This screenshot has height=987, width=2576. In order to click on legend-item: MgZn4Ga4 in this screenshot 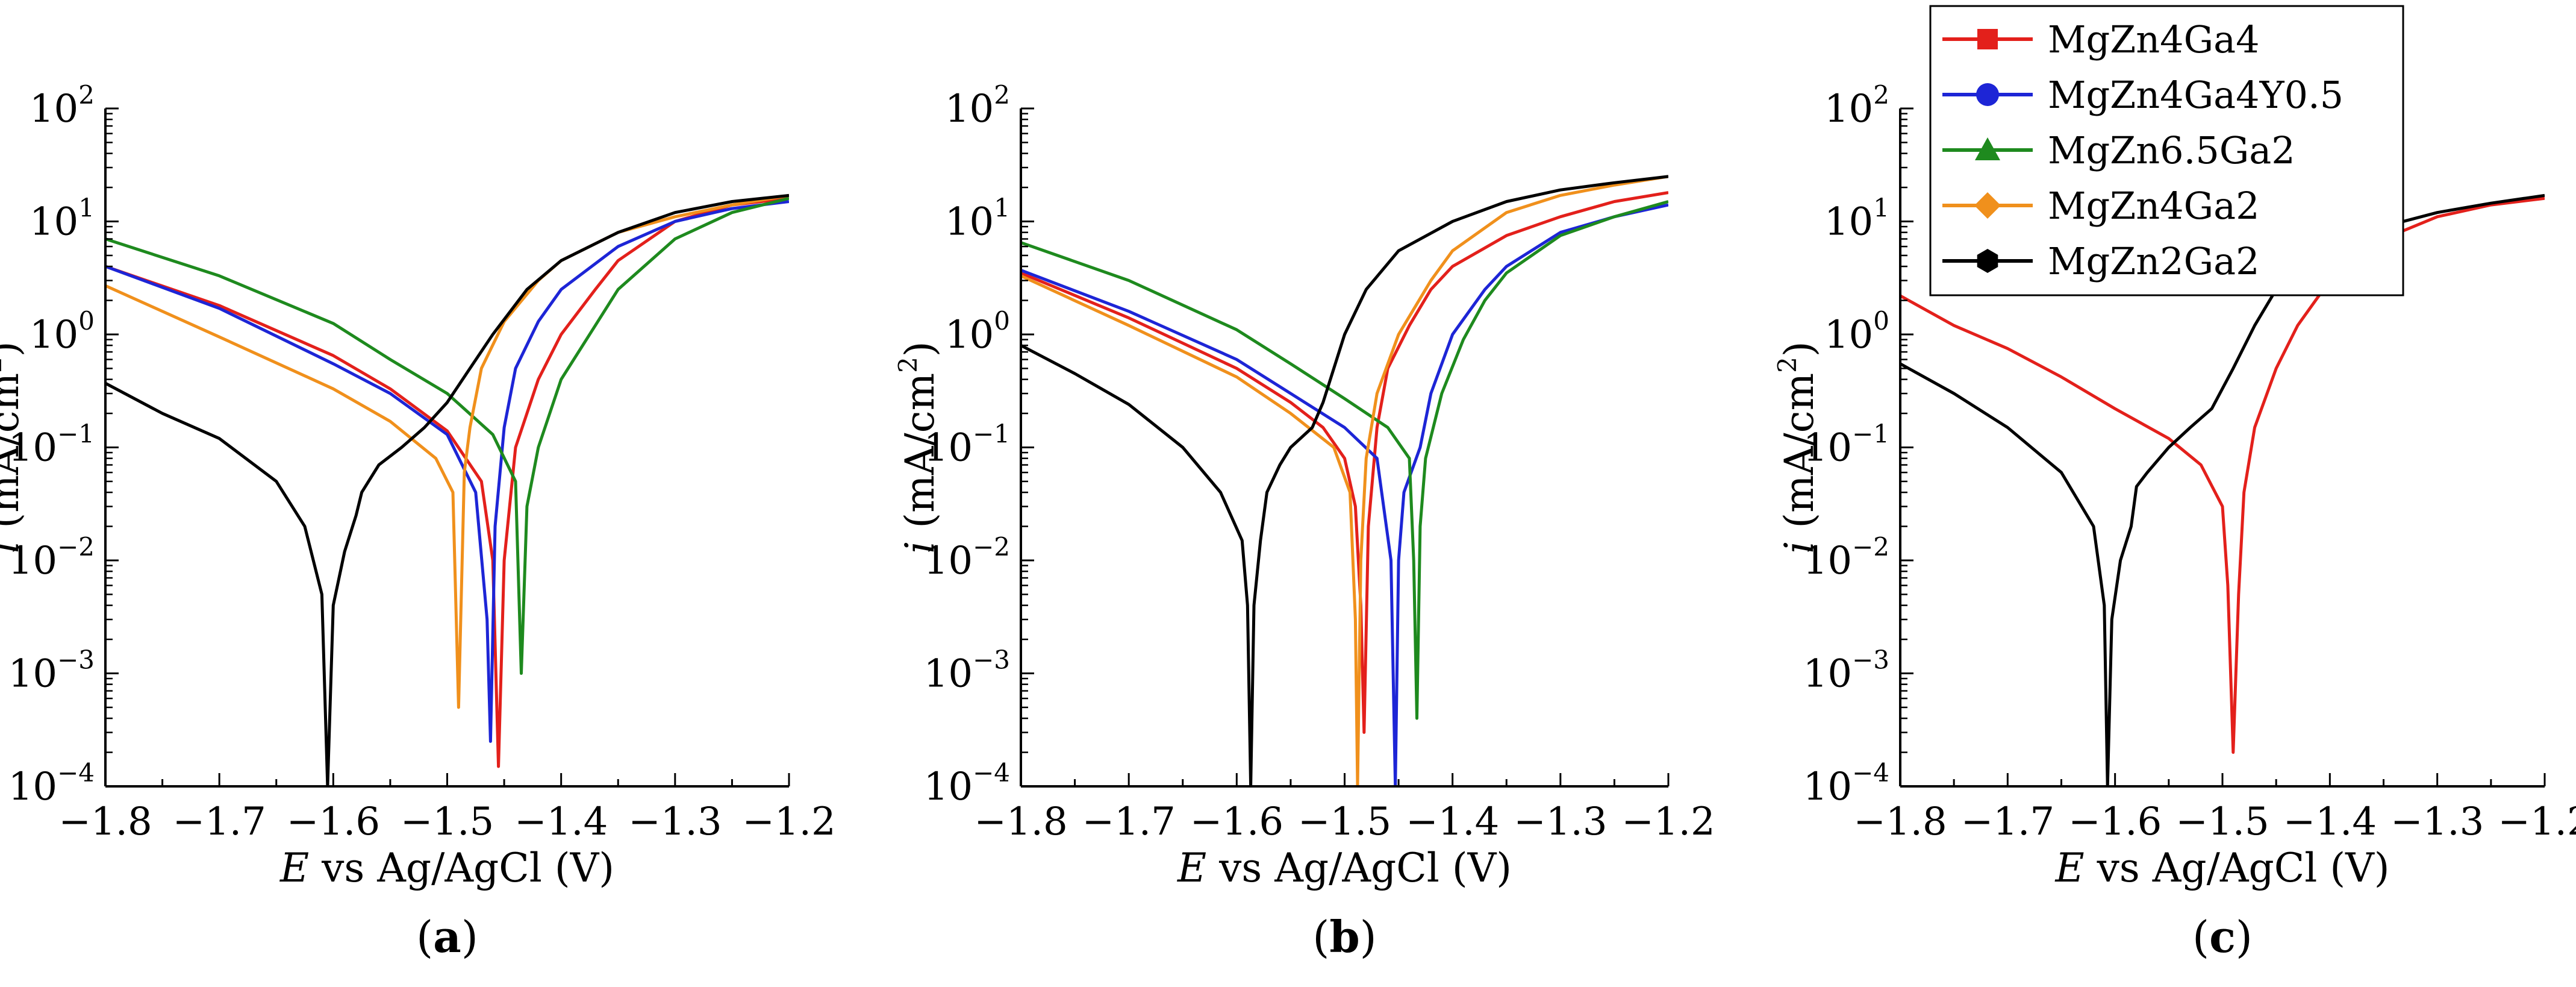, I will do `click(2101, 39)`.